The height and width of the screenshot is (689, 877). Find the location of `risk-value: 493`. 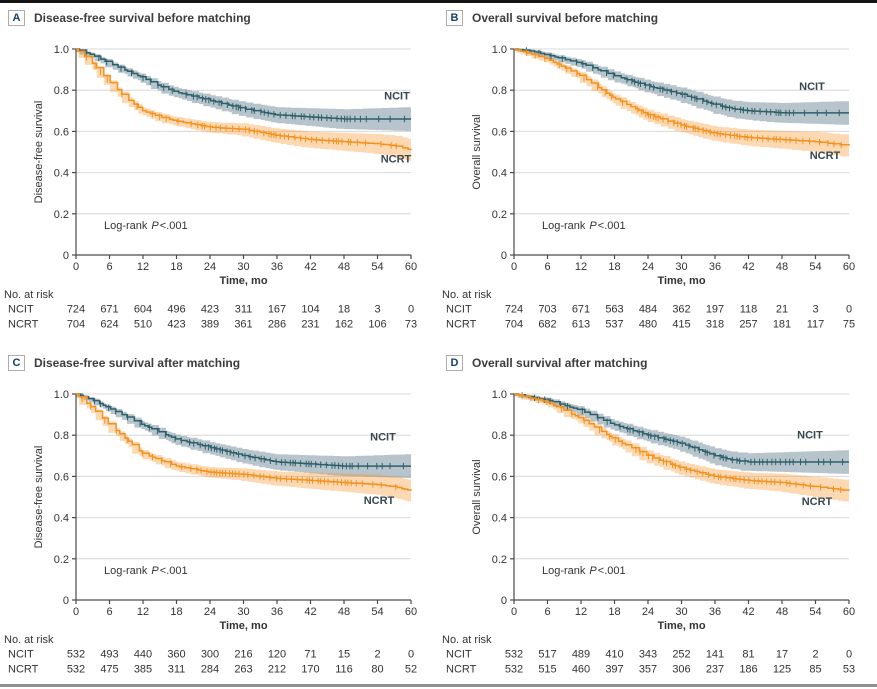

risk-value: 493 is located at coordinates (109, 655).